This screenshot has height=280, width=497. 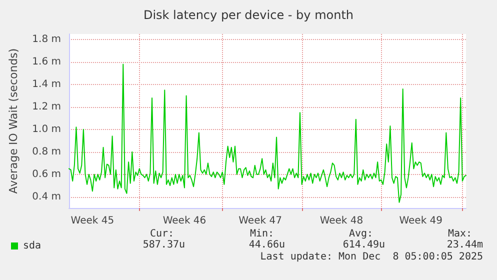 What do you see at coordinates (361, 234) in the screenshot?
I see `text: Avg:` at bounding box center [361, 234].